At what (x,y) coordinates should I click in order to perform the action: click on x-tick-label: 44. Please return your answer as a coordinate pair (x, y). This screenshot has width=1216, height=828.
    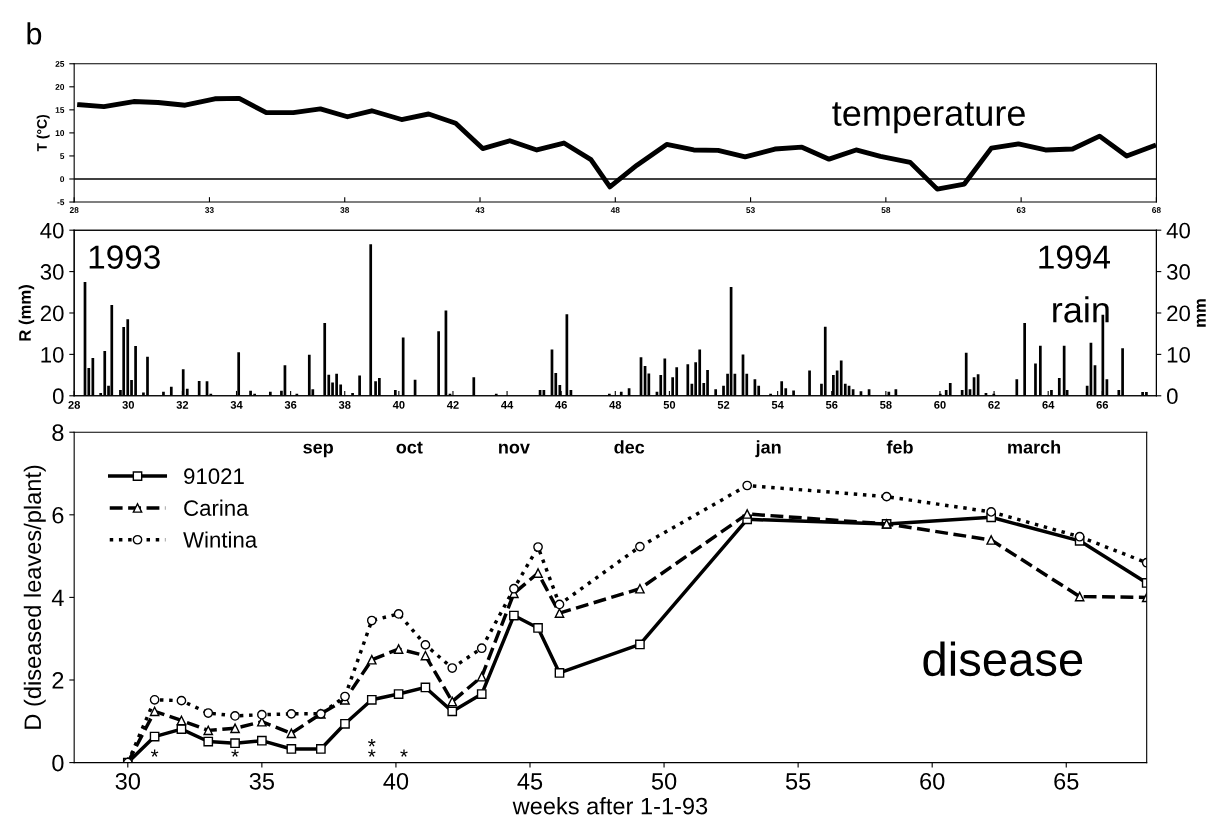
    Looking at the image, I should click on (507, 405).